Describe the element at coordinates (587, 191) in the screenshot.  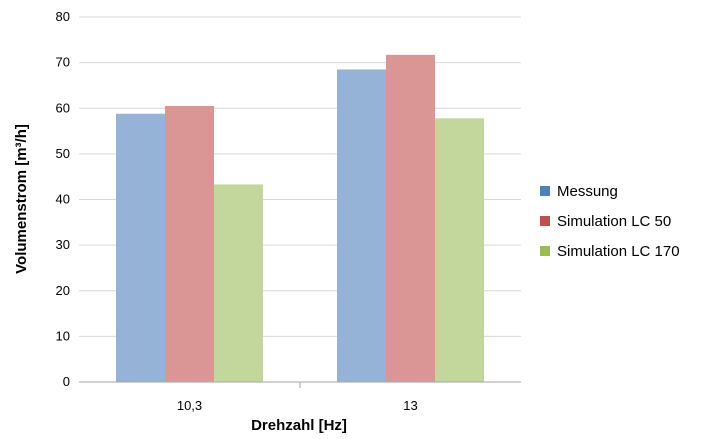
I see `legend-label: Messung` at that location.